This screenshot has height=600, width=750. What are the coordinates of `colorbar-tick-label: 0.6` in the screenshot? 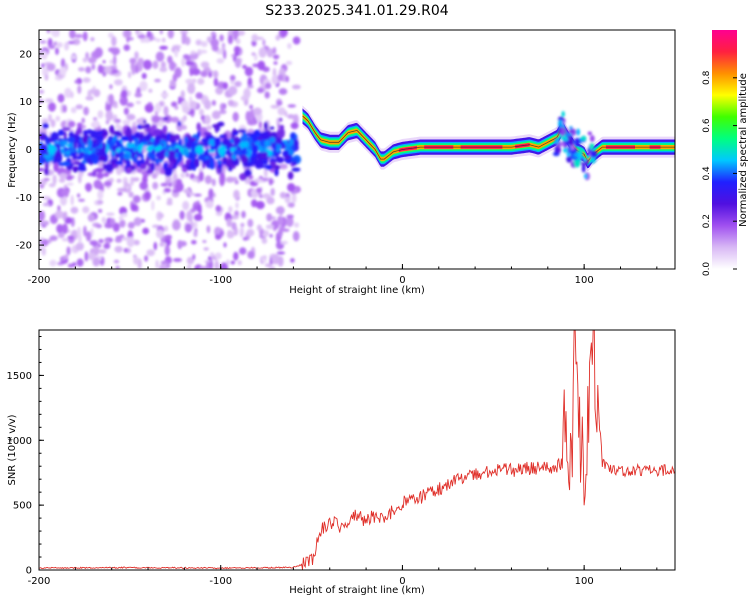 It's located at (707, 125).